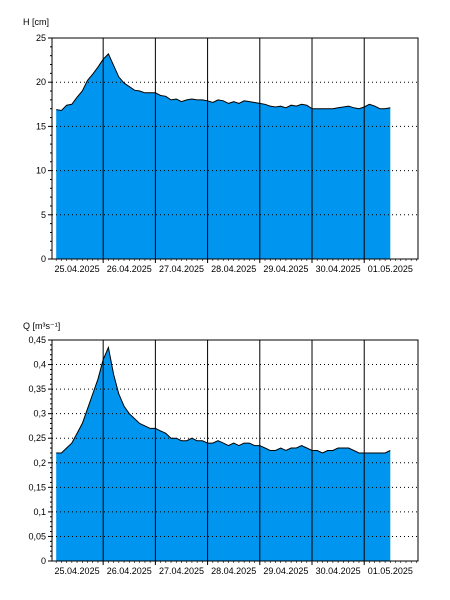 The height and width of the screenshot is (600, 450). What do you see at coordinates (43, 215) in the screenshot?
I see `y-tick-label: 5` at bounding box center [43, 215].